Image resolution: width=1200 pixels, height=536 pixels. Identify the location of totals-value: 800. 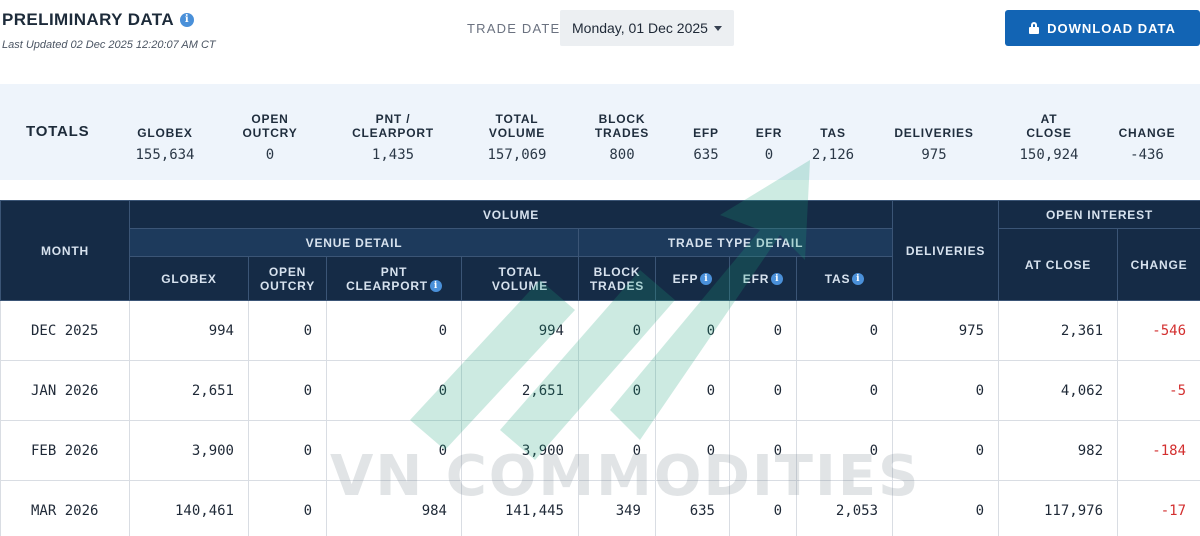
(622, 155).